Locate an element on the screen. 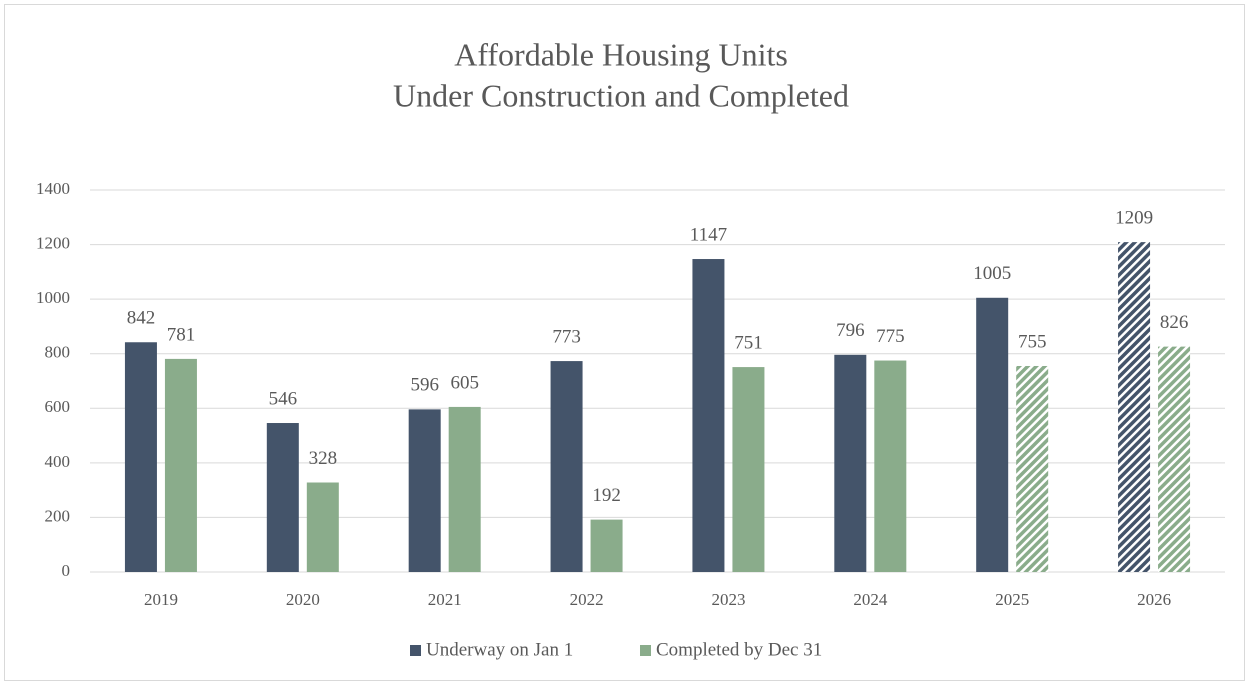 The width and height of the screenshot is (1250, 685). value-label: 1147 is located at coordinates (708, 234).